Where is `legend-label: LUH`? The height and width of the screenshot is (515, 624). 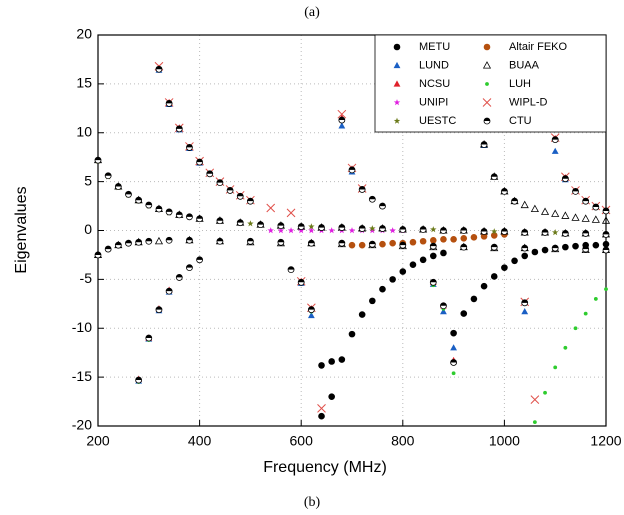
legend-label: LUH is located at coordinates (520, 84).